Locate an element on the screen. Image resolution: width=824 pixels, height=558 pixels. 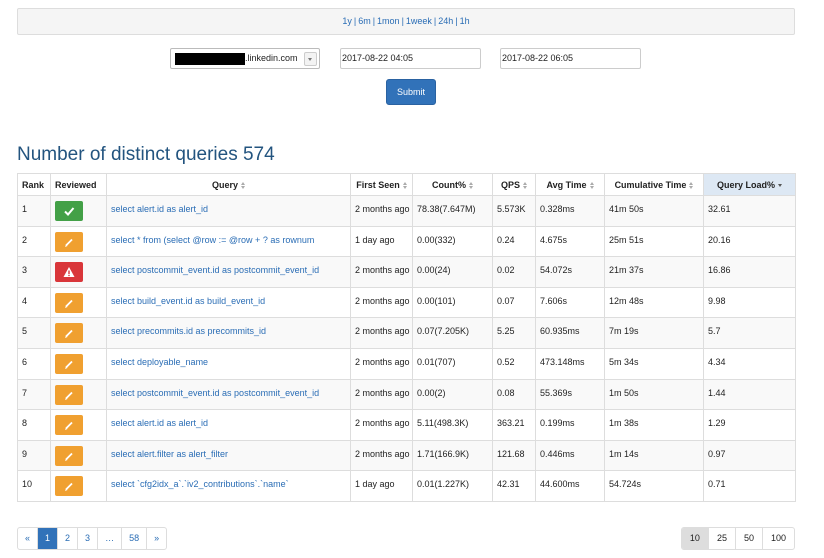
column-header: First Seen is located at coordinates (381, 184).